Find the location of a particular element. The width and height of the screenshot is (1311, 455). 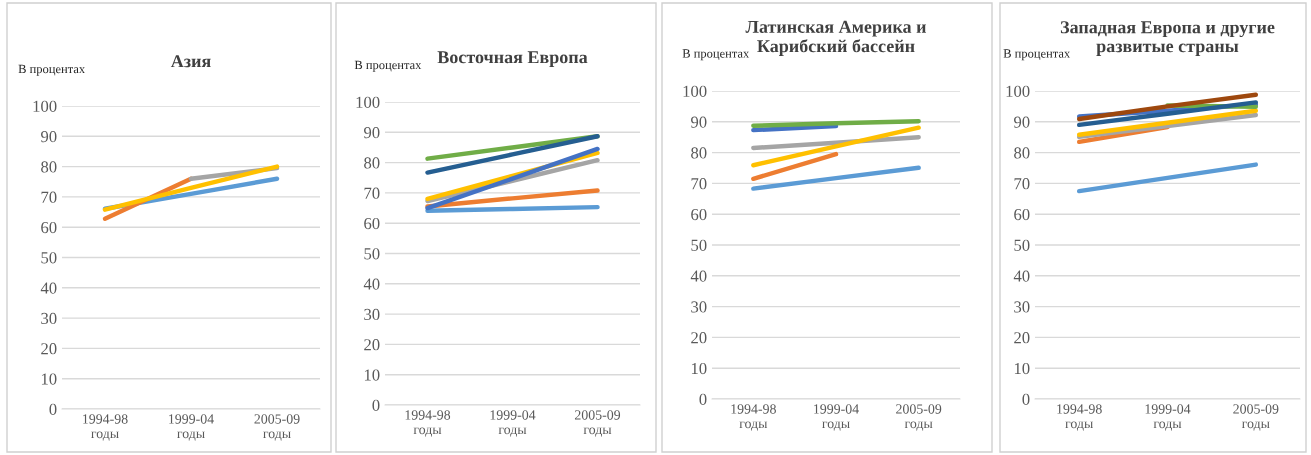

chart-title: Восточная Европа is located at coordinates (512, 59).